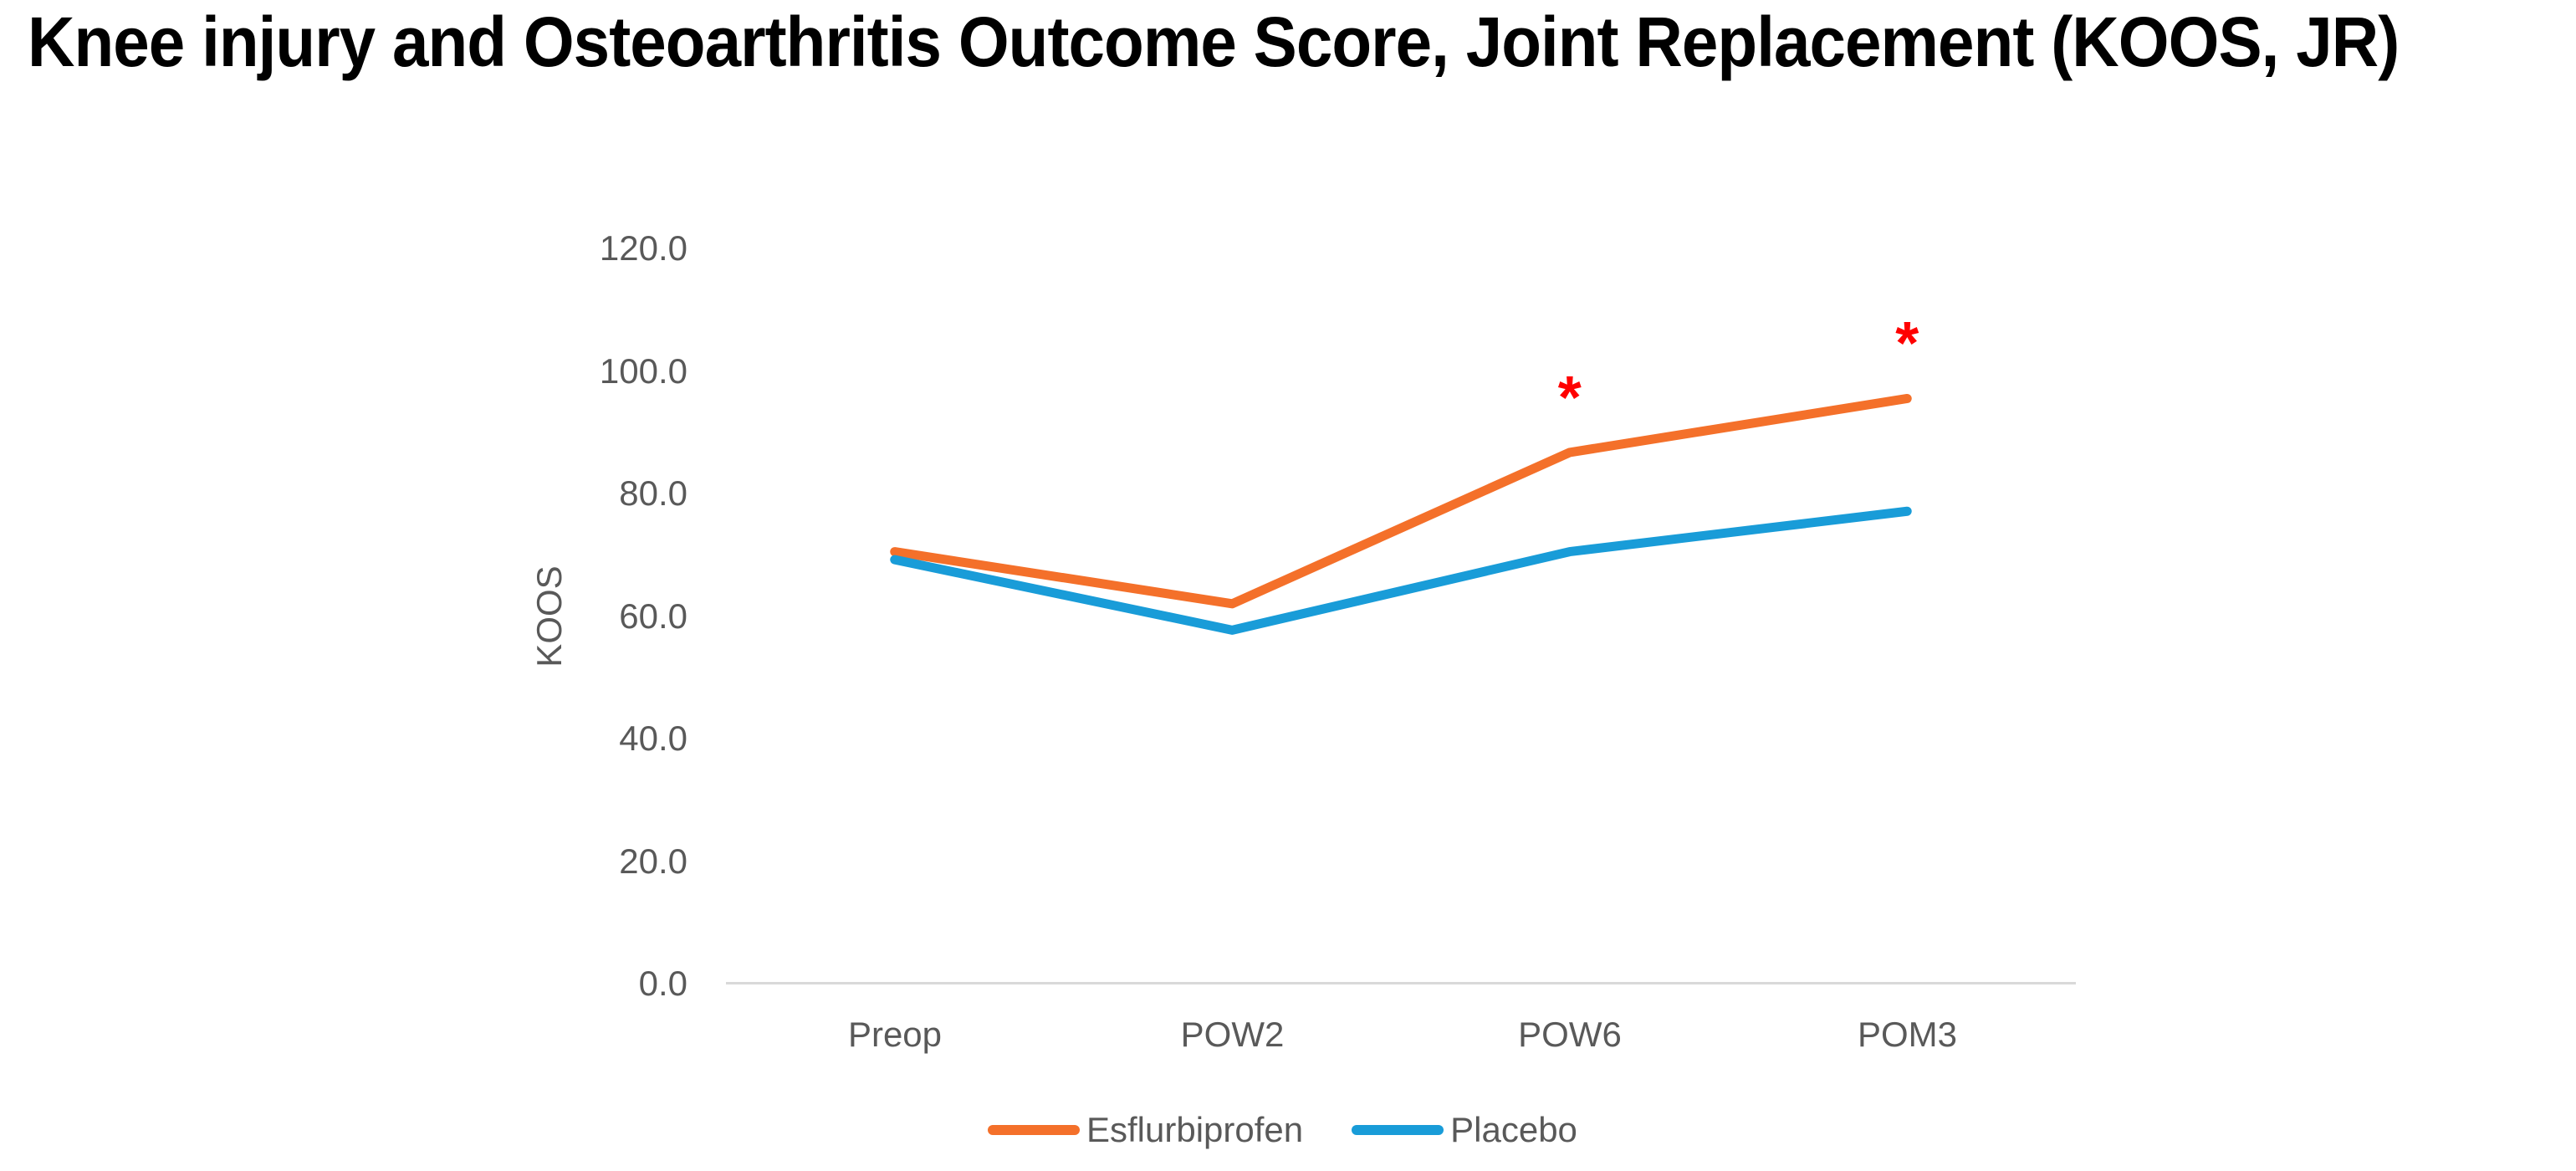  Describe the element at coordinates (643, 248) in the screenshot. I see `y-tick-label: 120.0` at that location.